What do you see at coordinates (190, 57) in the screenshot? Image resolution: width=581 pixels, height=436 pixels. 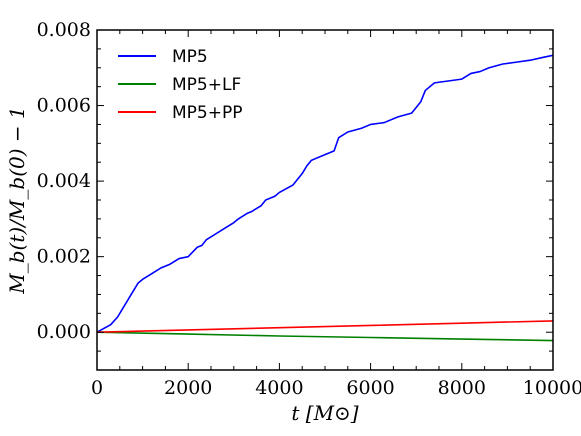 I see `legend-label: MP5` at bounding box center [190, 57].